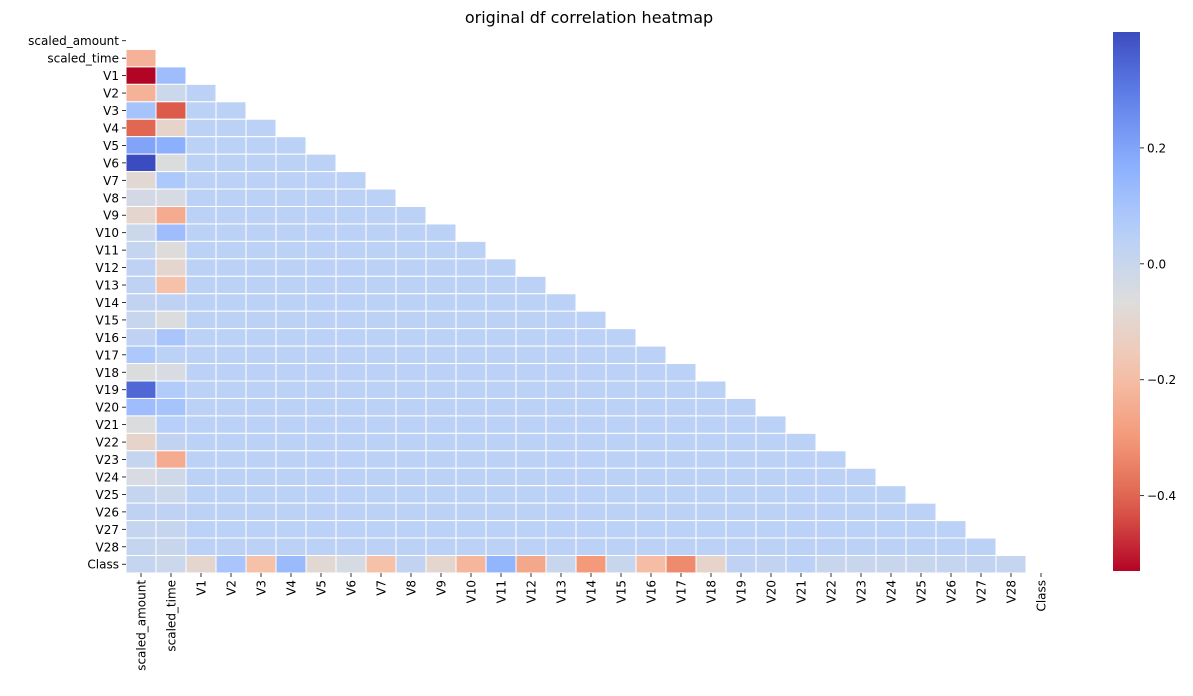 The width and height of the screenshot is (1193, 696). I want to click on colorbar: 0.2 0.0 −0.2 −0.4, so click(1144, 301).